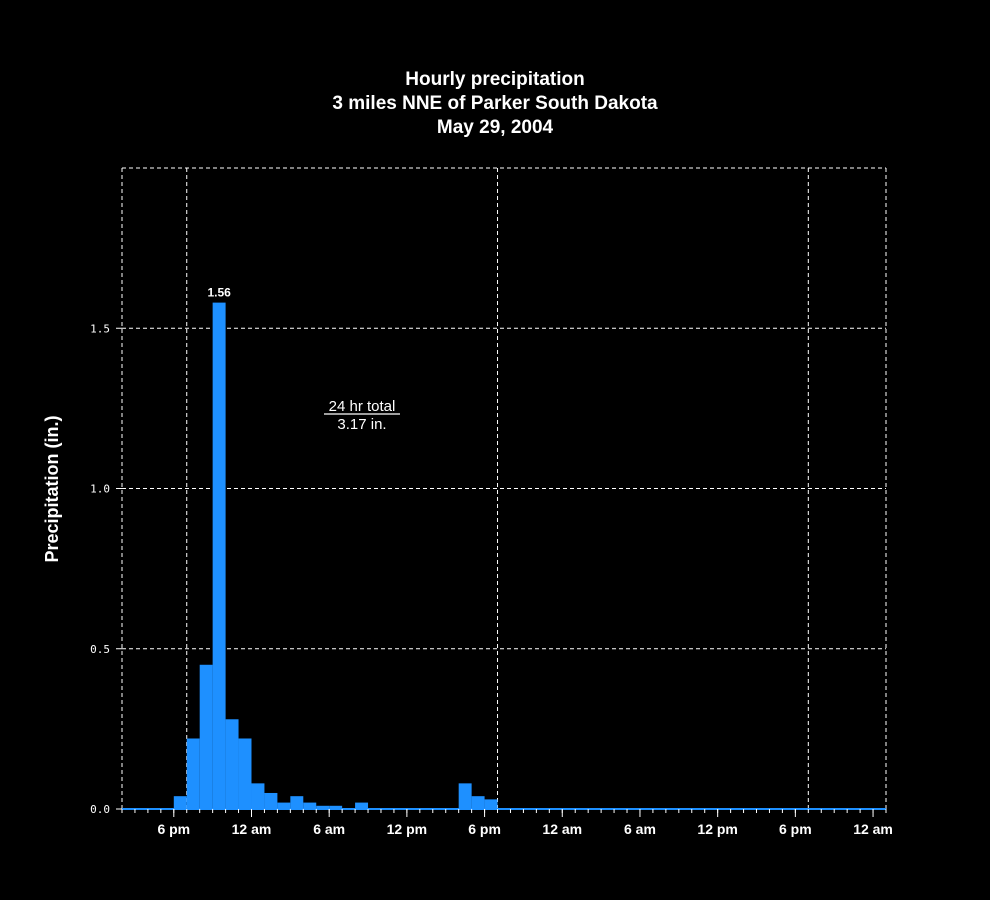  What do you see at coordinates (407, 829) in the screenshot?
I see `x-tick-label-3: 12 pm` at bounding box center [407, 829].